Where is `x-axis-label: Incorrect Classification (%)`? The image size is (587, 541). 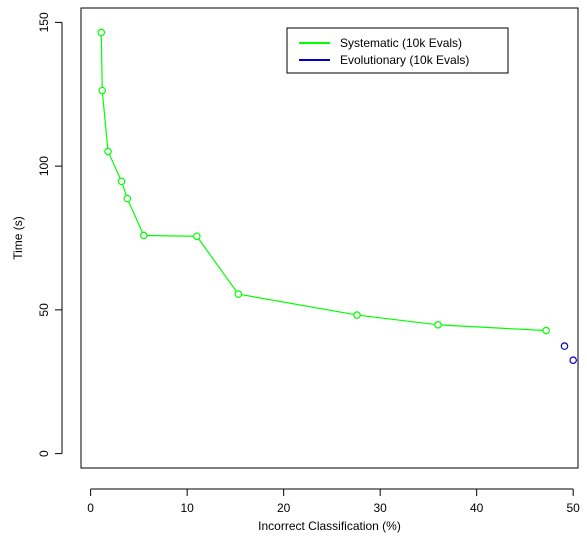
x-axis-label: Incorrect Classification (%) is located at coordinates (329, 526).